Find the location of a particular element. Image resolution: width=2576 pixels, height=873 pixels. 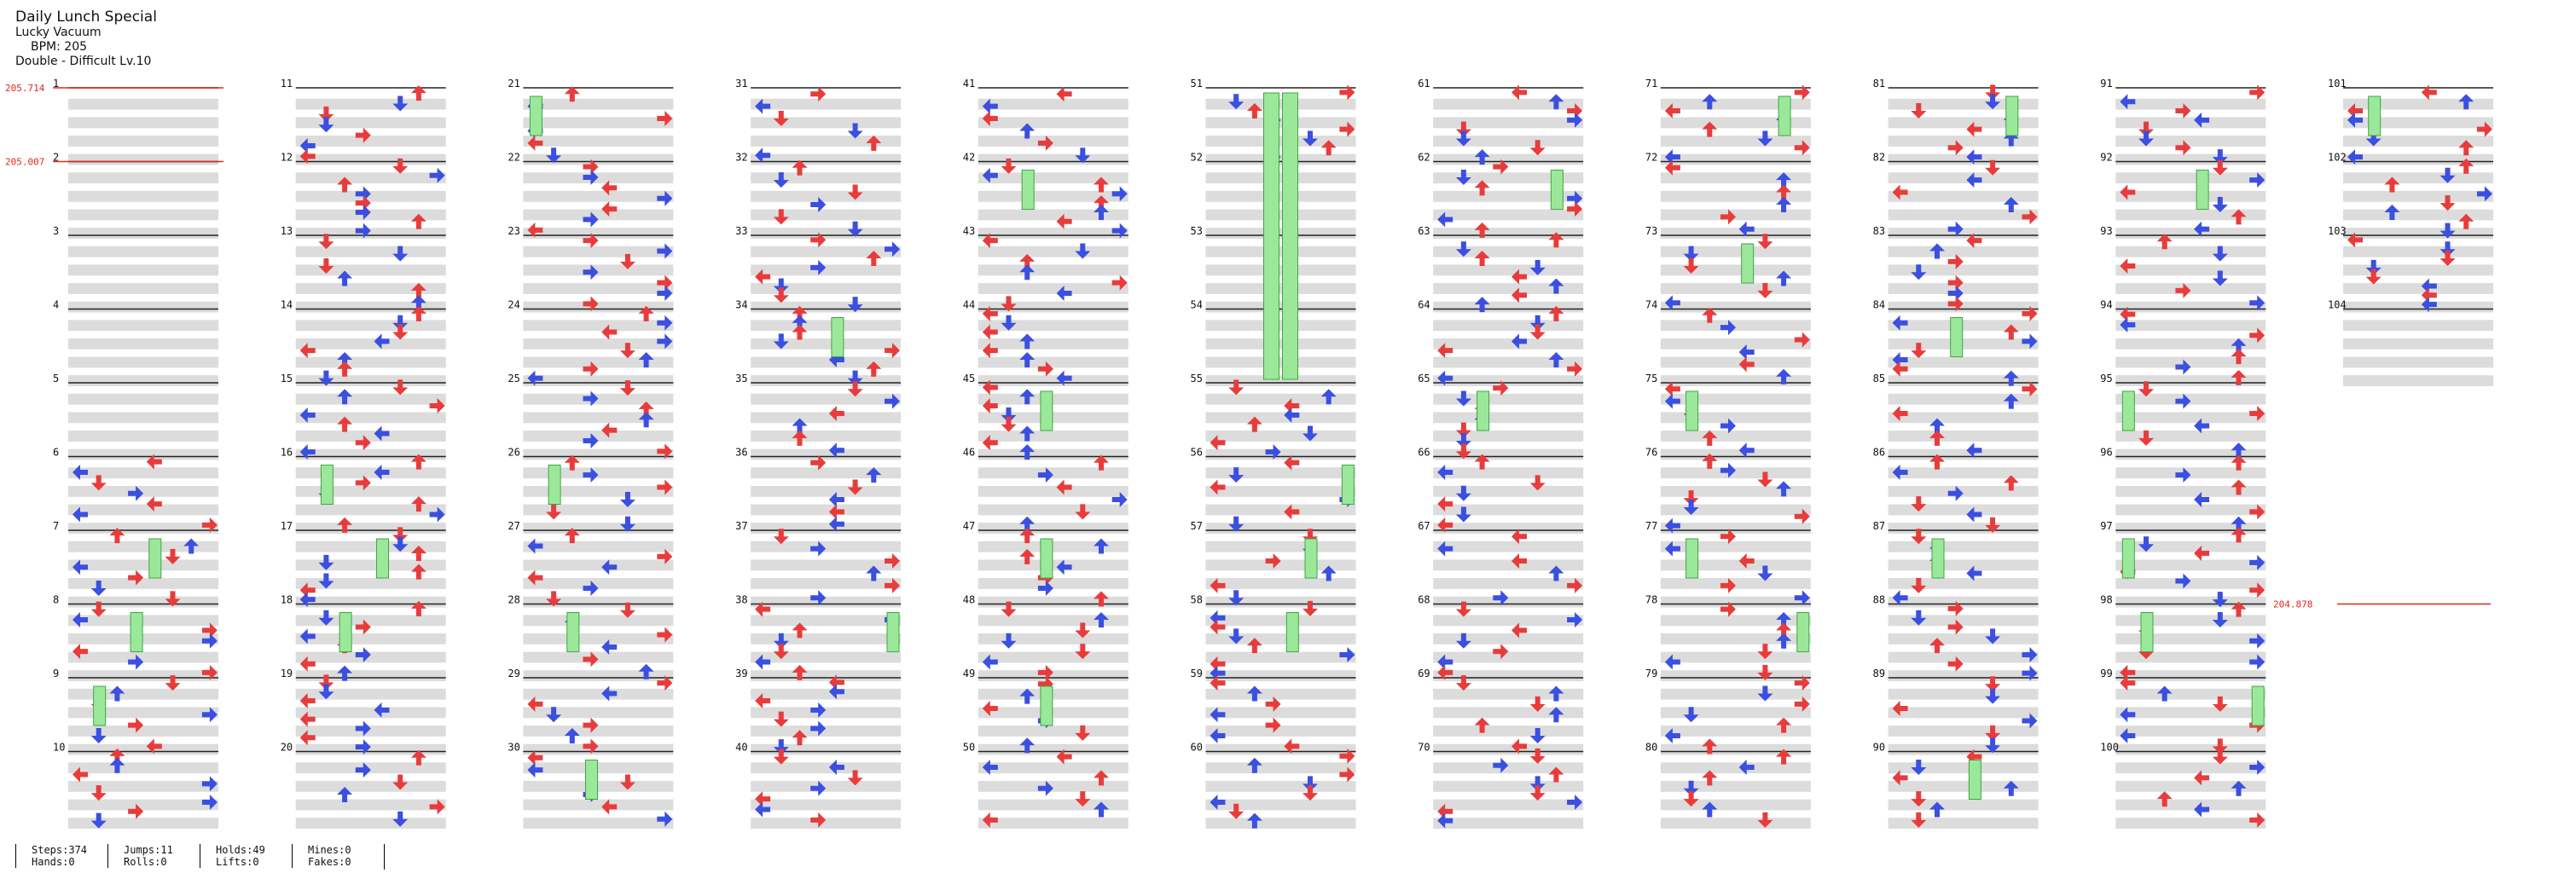

measure-number: 87 is located at coordinates (1879, 526).